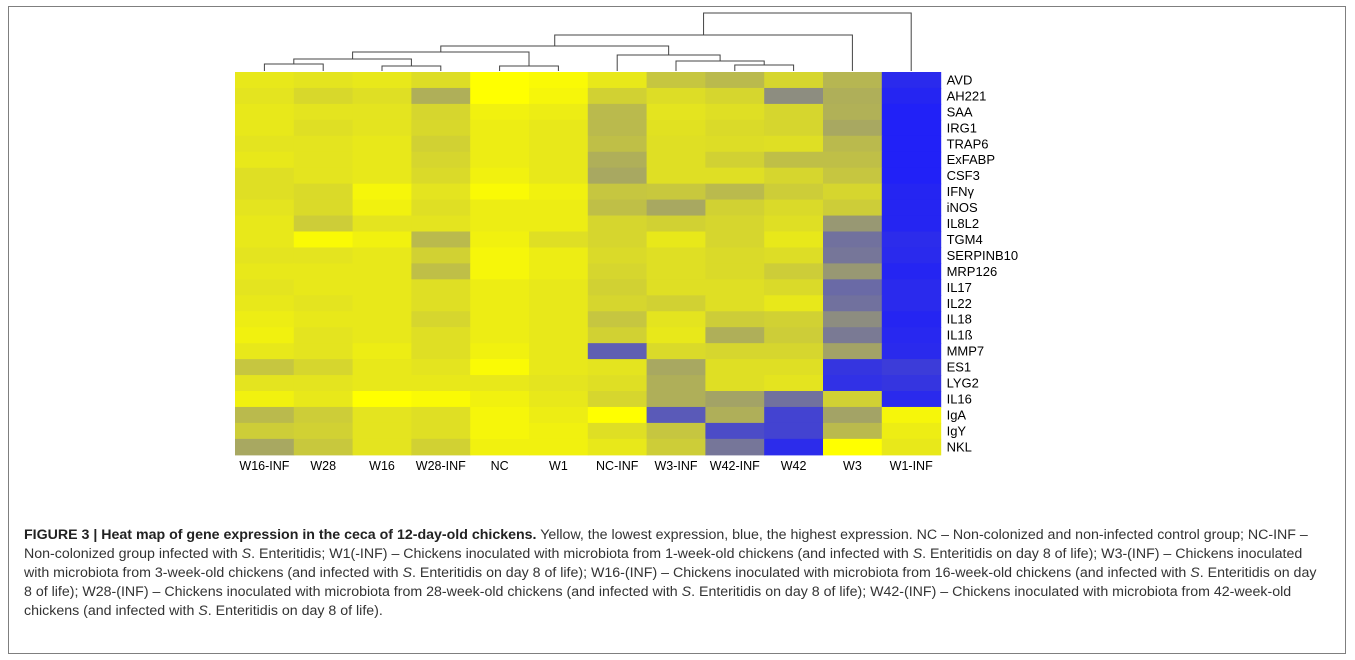 The image size is (1355, 660). Describe the element at coordinates (500, 160) in the screenshot. I see `heatmap-cell-ExFABP-NC` at that location.